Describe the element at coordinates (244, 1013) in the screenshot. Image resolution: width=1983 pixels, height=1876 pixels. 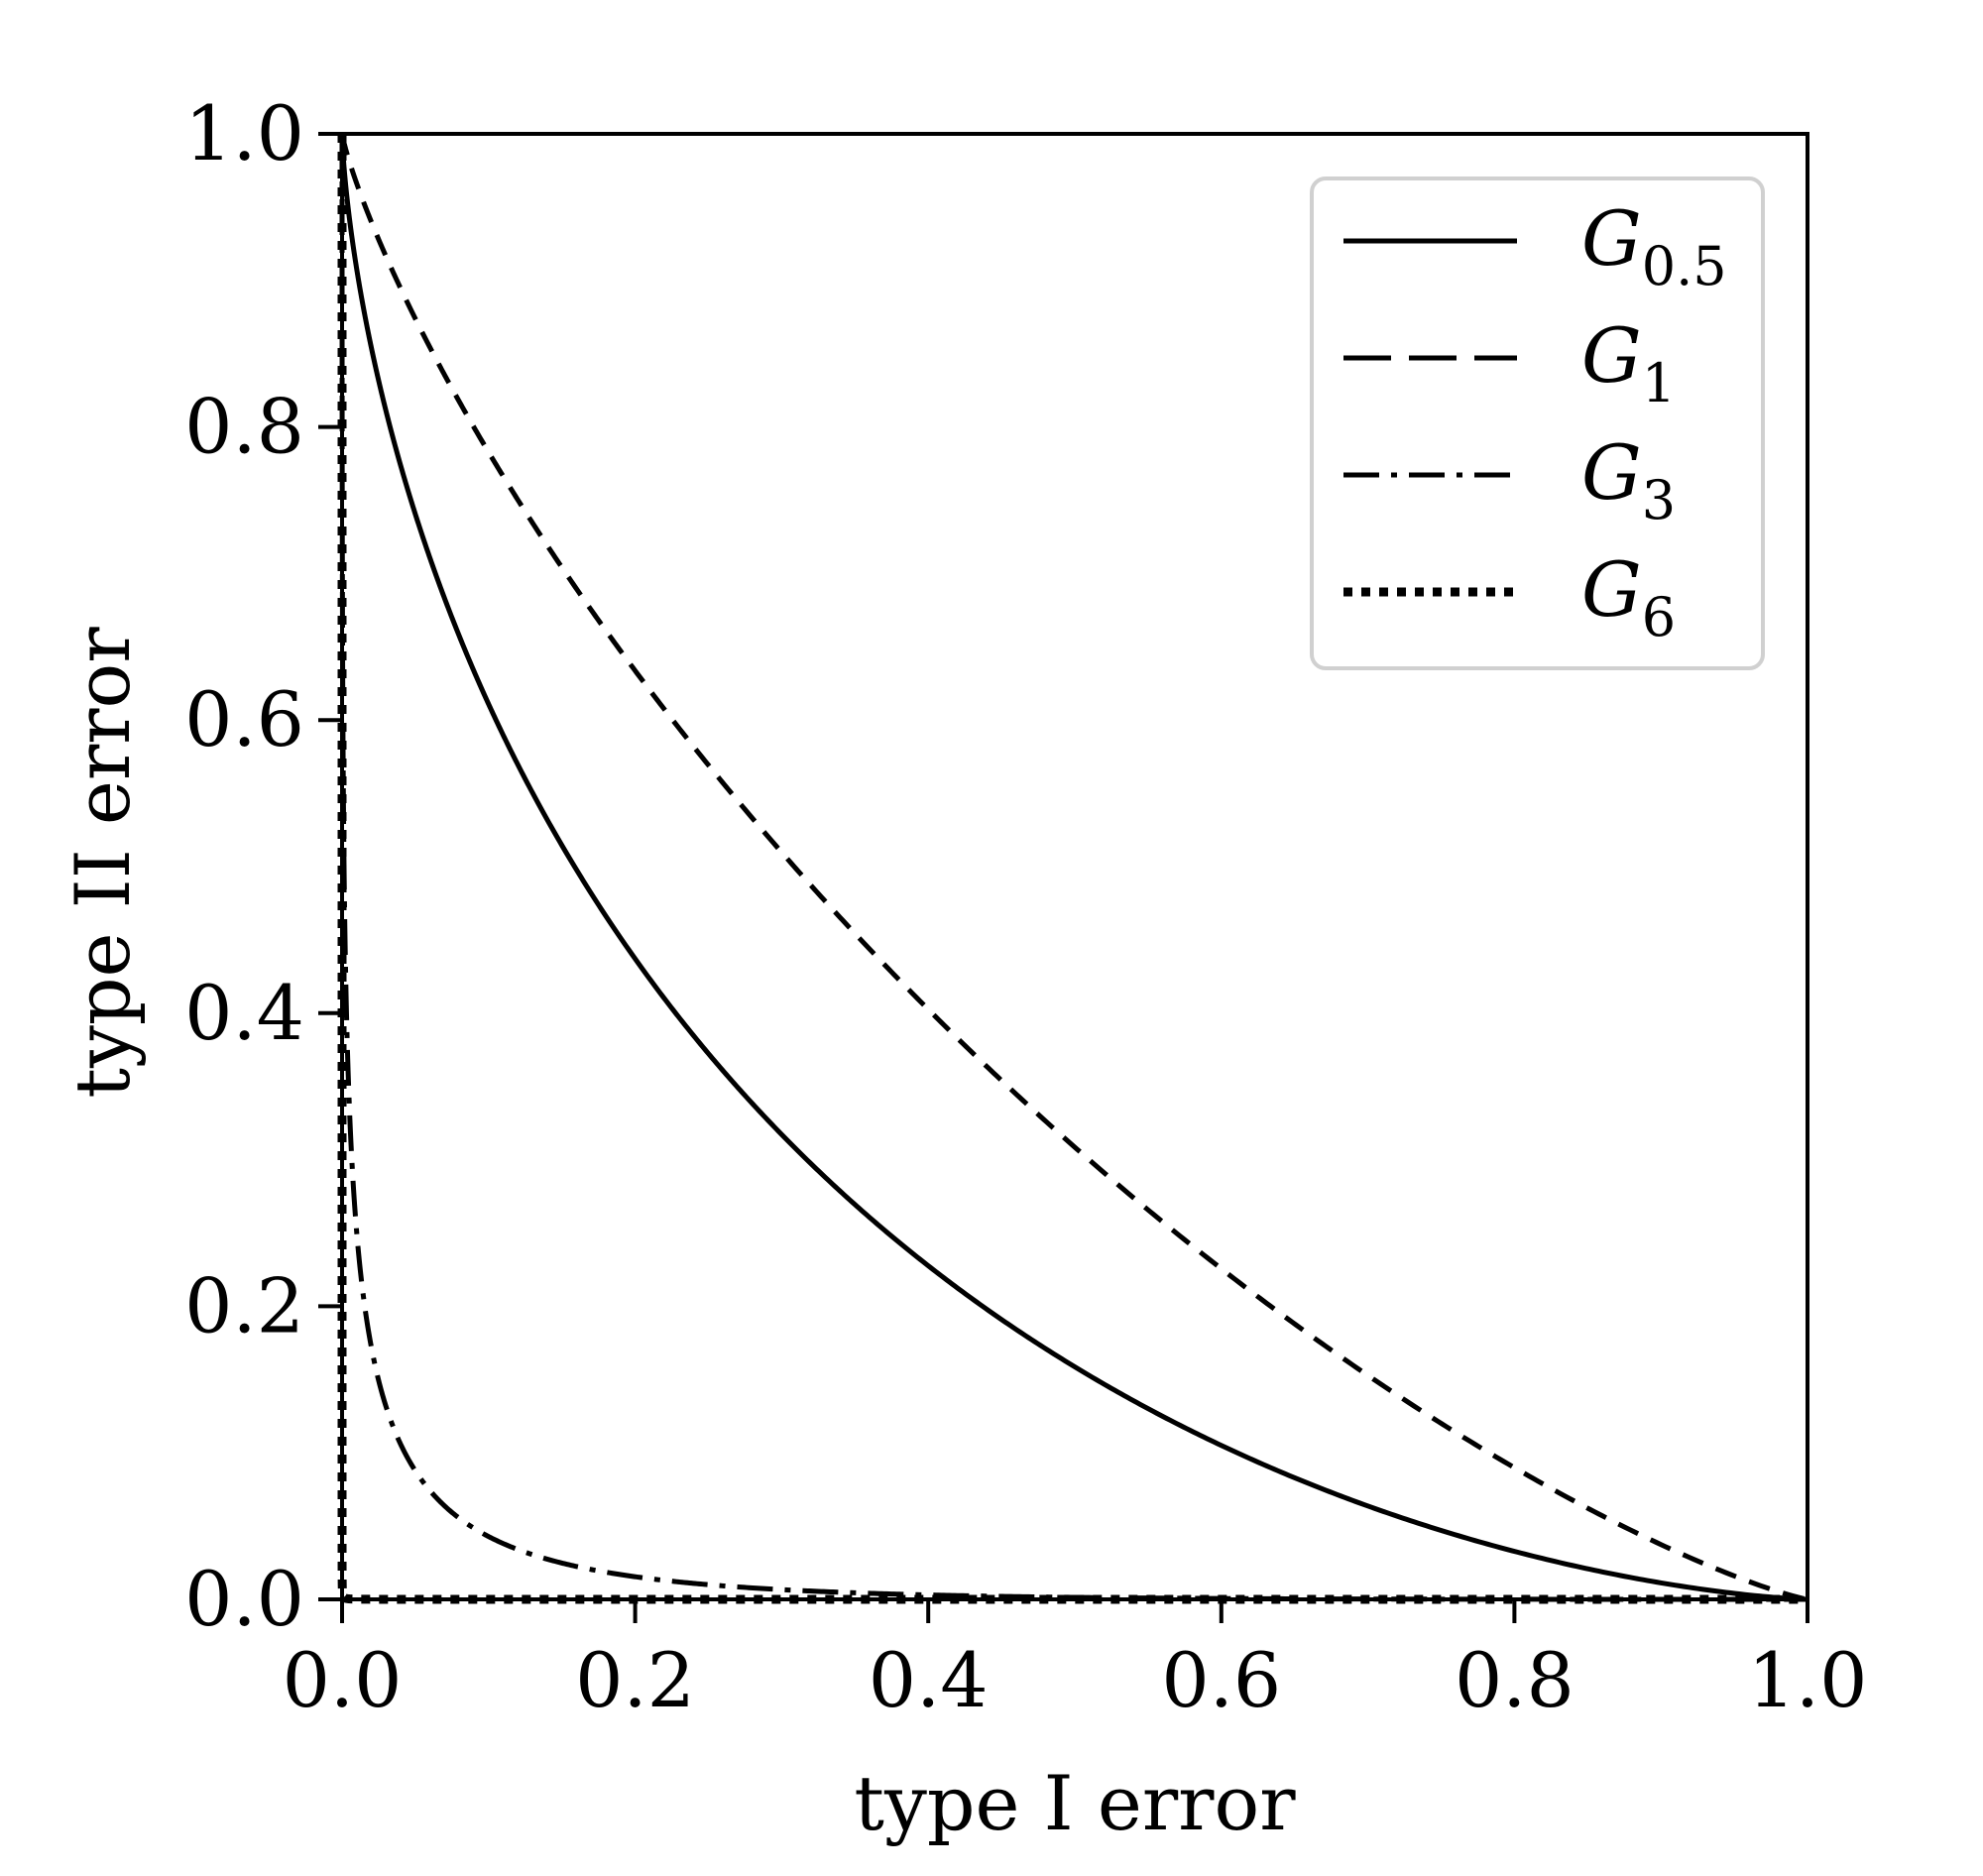
I see `y-tick-label: 0.4` at that location.